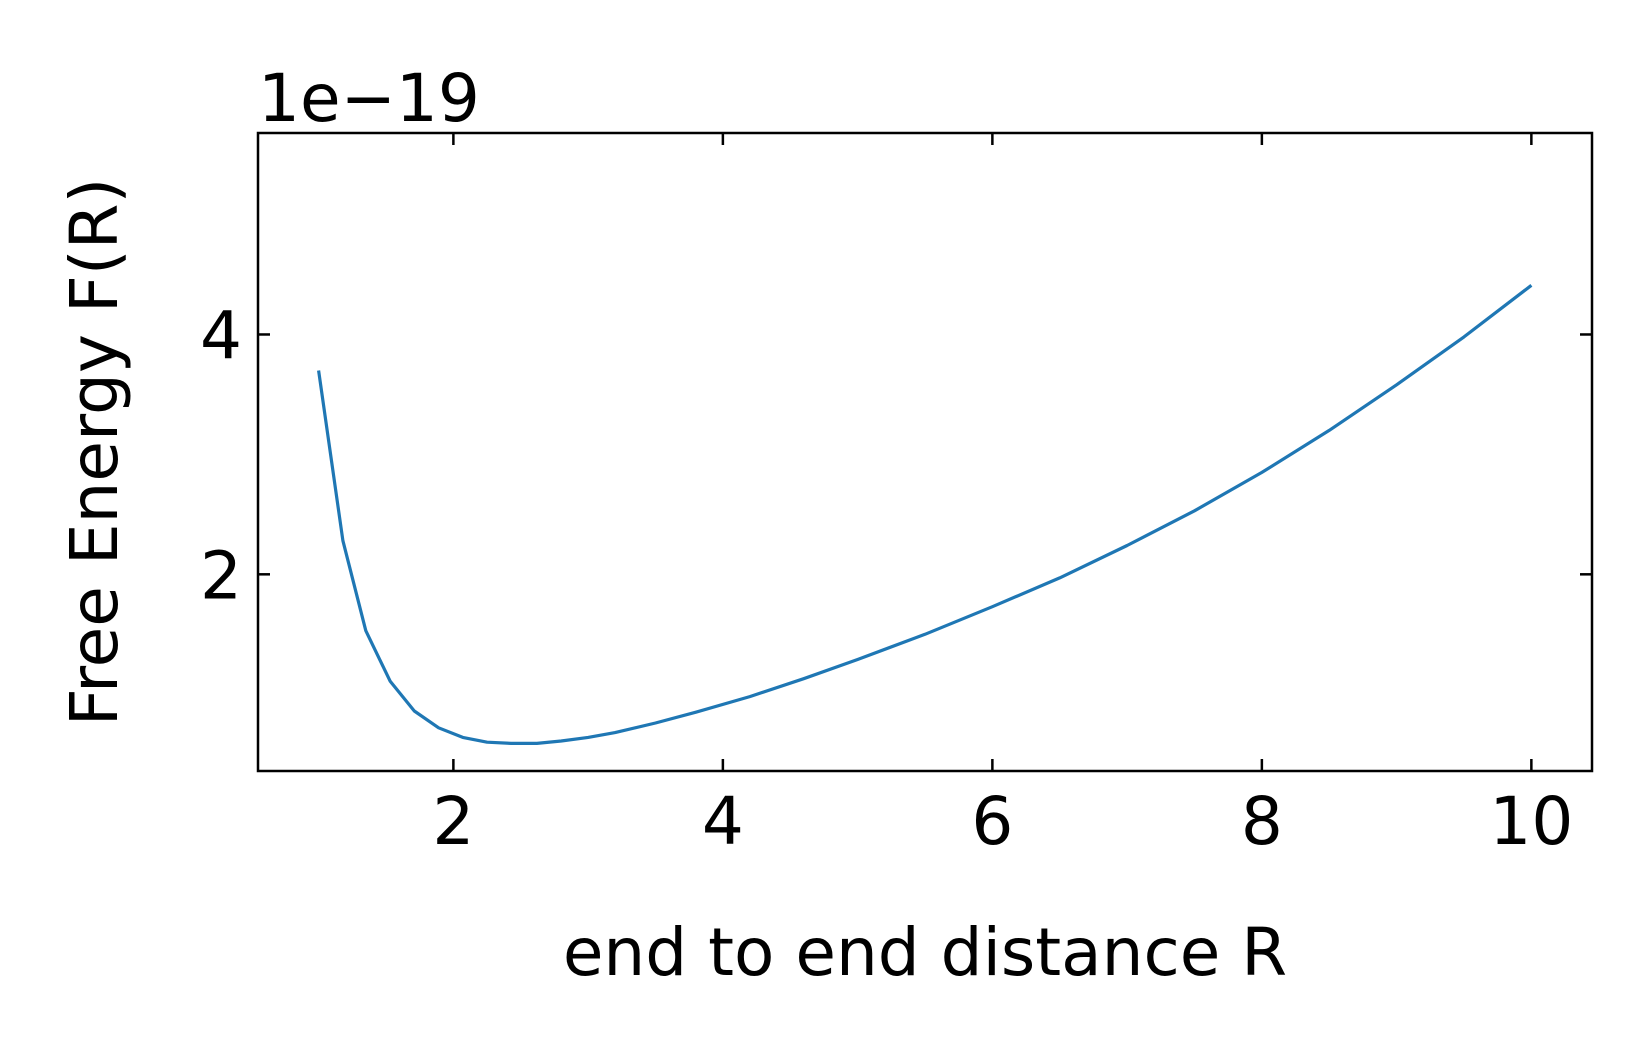 Image resolution: width=1650 pixels, height=1050 pixels. What do you see at coordinates (1262, 821) in the screenshot?
I see `x-tick-label: 8` at bounding box center [1262, 821].